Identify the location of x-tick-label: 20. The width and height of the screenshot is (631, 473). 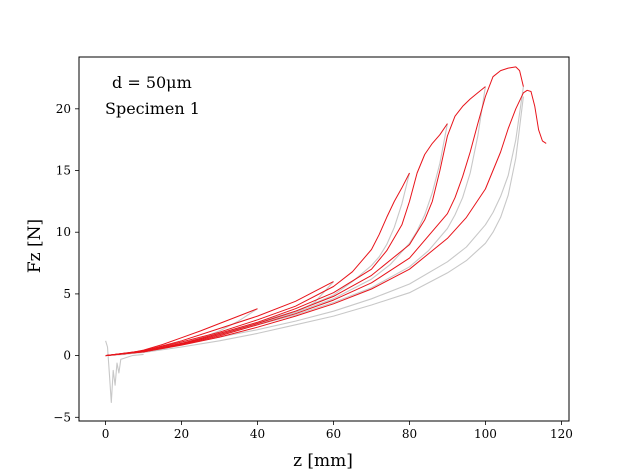
(181, 434).